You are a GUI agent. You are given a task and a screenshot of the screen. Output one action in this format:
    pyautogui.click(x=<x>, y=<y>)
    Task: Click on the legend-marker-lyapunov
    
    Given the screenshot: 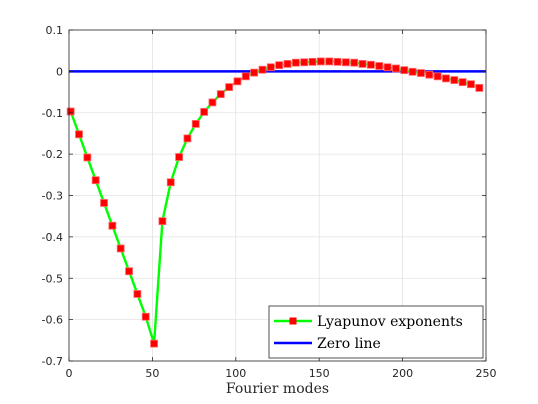 What is the action you would take?
    pyautogui.click(x=293, y=321)
    